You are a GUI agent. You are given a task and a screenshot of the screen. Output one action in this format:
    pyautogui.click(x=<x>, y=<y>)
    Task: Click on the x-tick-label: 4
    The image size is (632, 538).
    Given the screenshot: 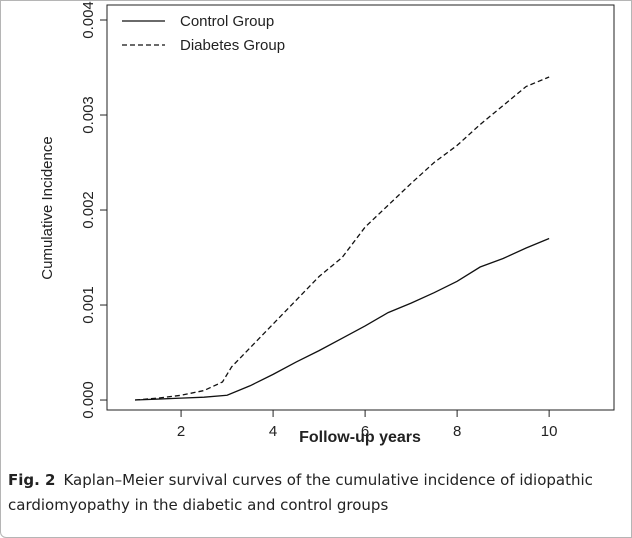 What is the action you would take?
    pyautogui.click(x=273, y=431)
    